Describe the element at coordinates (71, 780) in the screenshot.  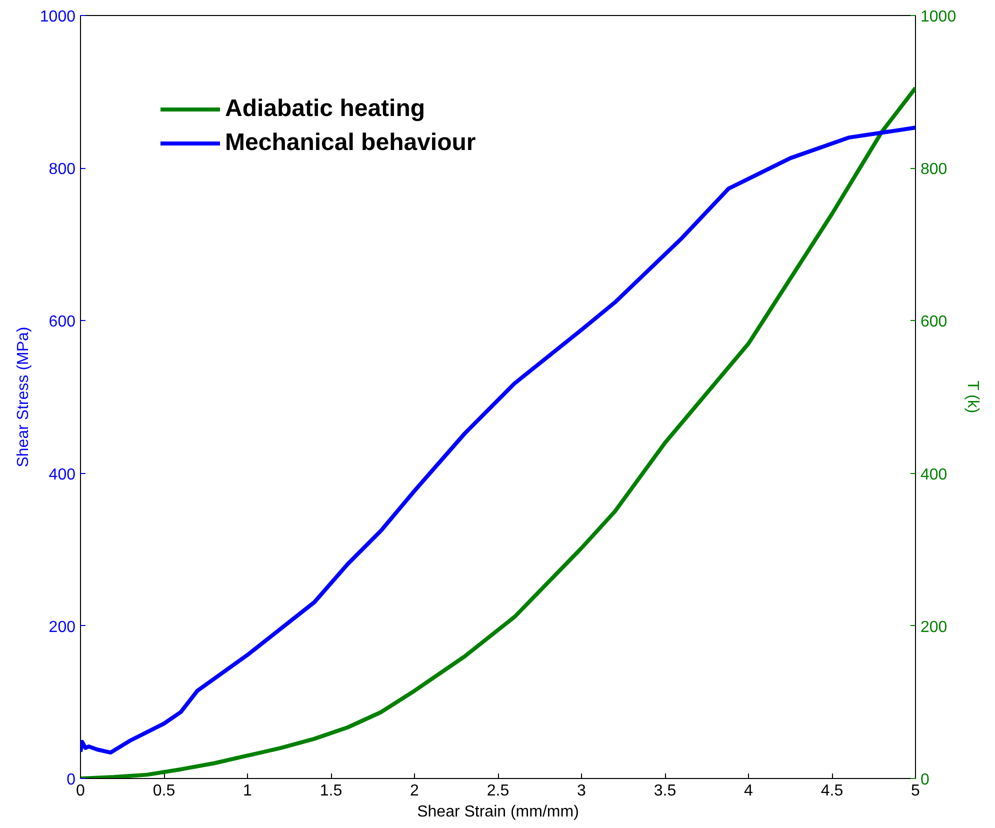
I see `y-tick-label: 0` at that location.